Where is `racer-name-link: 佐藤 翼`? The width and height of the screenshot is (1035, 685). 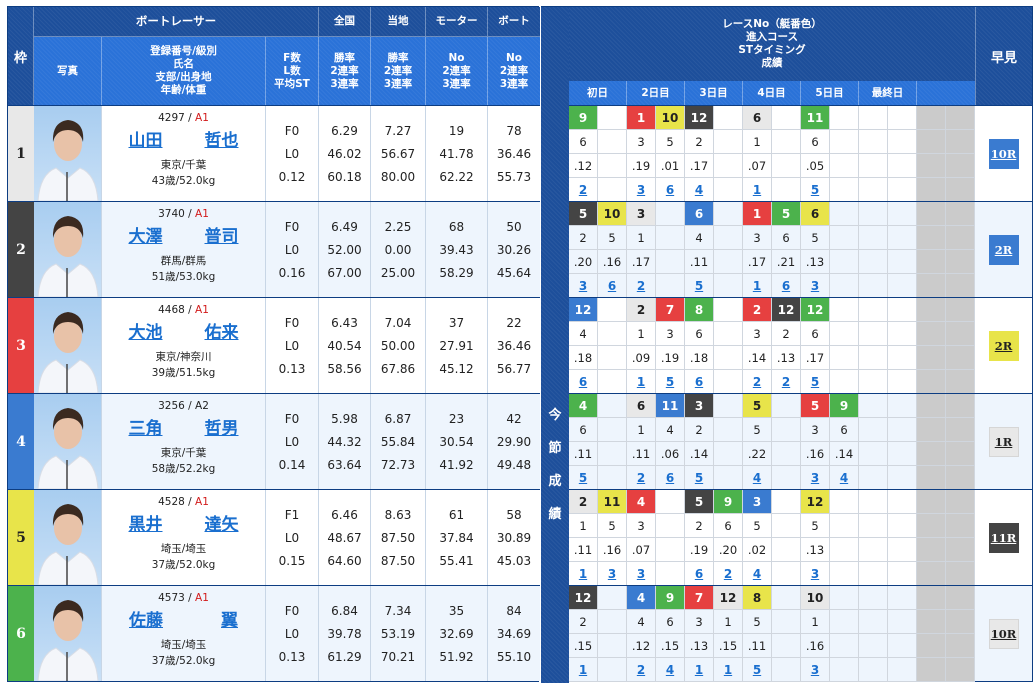 racer-name-link: 佐藤 翼 is located at coordinates (183, 618).